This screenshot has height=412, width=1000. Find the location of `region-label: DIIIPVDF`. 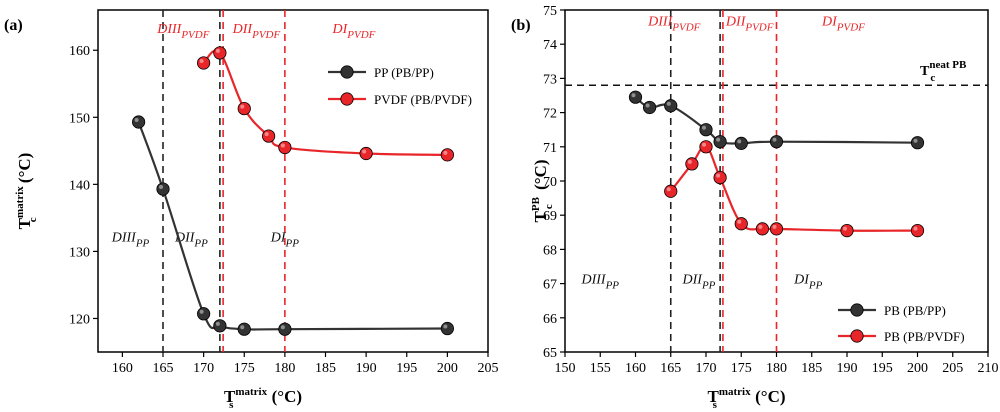

region-label: DIIIPVDF is located at coordinates (182, 31).